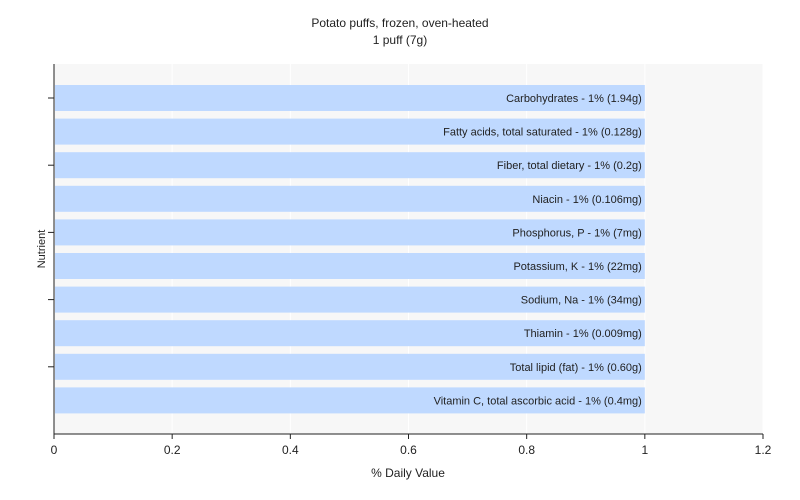 This screenshot has height=500, width=800. What do you see at coordinates (408, 473) in the screenshot?
I see `x-axis-label: % Daily Value` at bounding box center [408, 473].